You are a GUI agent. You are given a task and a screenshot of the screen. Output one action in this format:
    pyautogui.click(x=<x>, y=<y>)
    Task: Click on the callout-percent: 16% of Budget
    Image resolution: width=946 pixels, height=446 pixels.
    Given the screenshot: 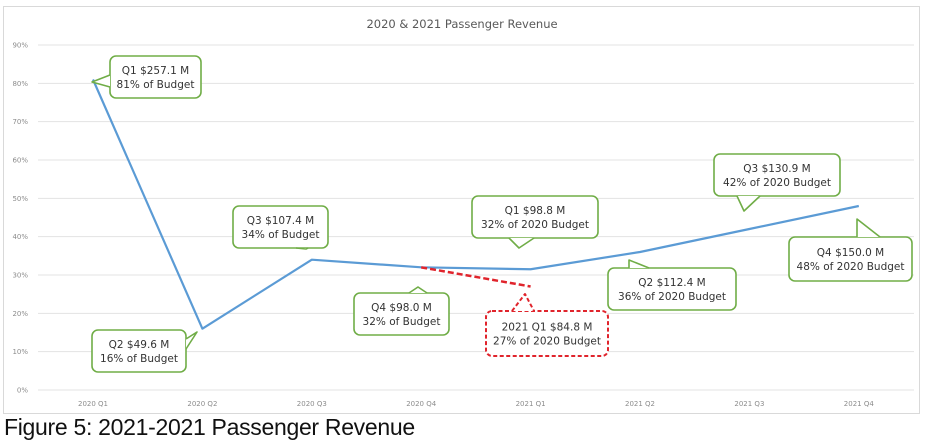 What is the action you would take?
    pyautogui.click(x=139, y=359)
    